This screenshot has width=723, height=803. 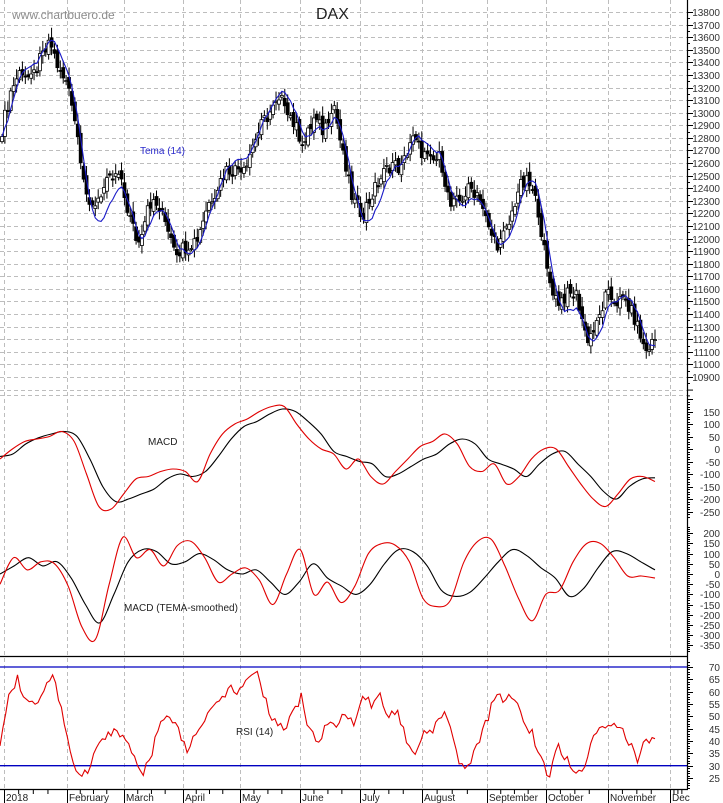 I want to click on price-tick-label: 13000, so click(x=706, y=114).